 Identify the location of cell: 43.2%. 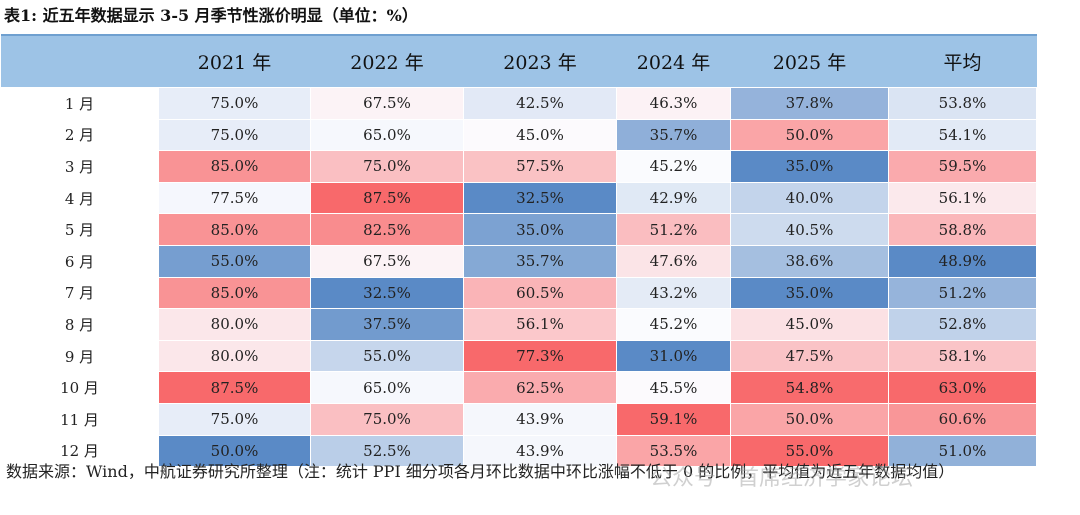
(673, 293).